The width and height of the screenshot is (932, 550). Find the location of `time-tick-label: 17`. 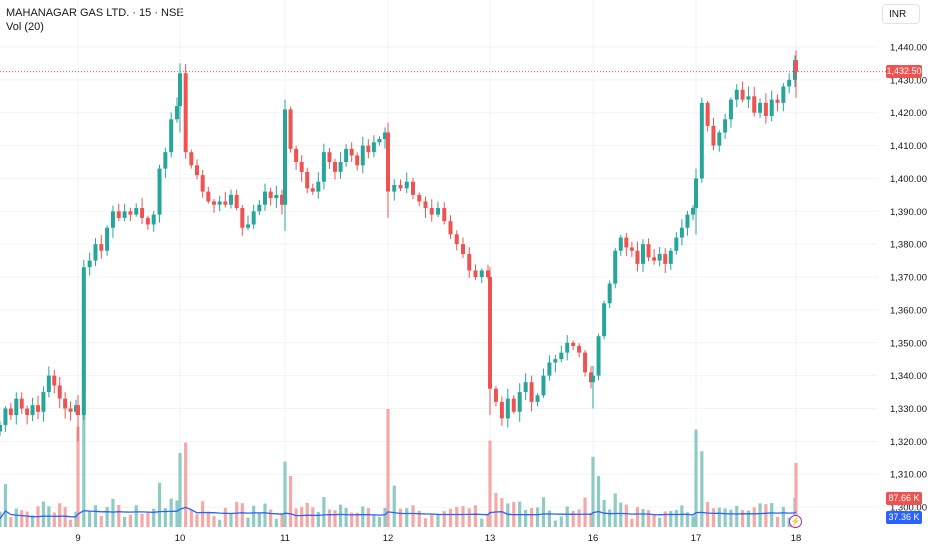

time-tick-label: 17 is located at coordinates (696, 538).